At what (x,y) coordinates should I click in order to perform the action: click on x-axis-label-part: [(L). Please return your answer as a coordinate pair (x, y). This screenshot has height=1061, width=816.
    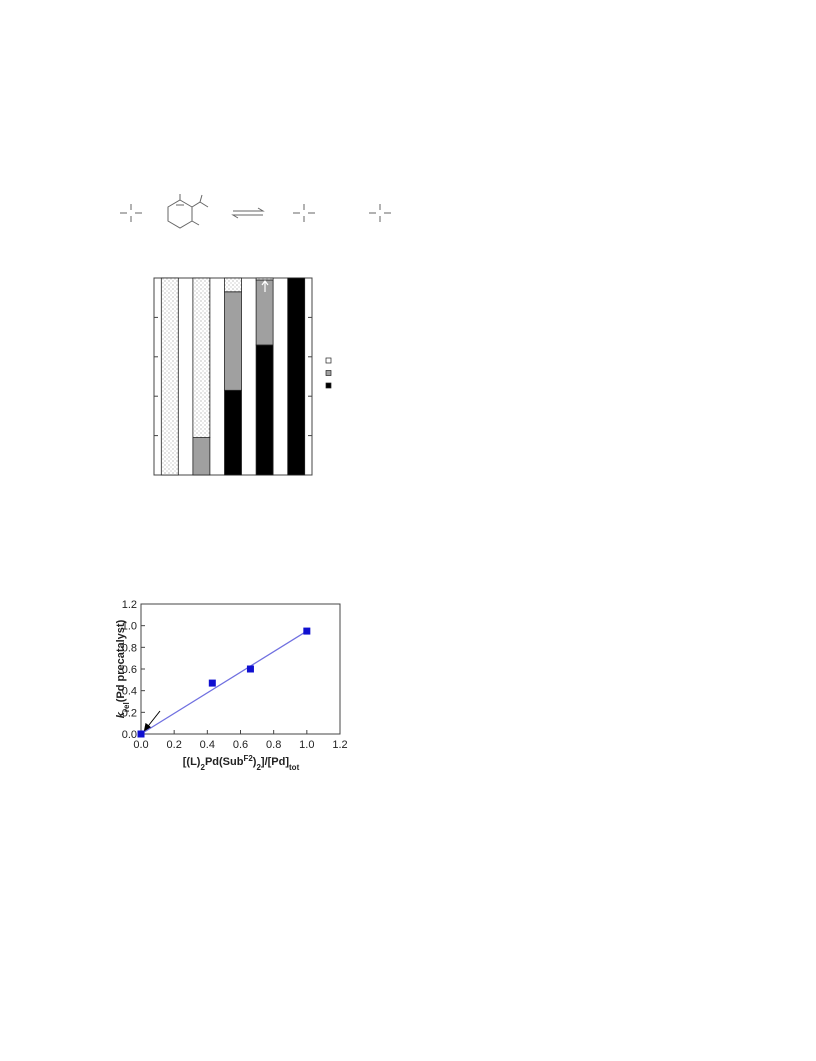
    Looking at the image, I should click on (192, 762).